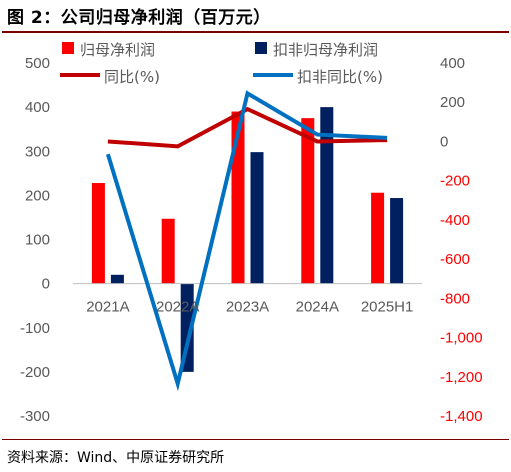 This screenshot has width=511, height=472. What do you see at coordinates (455, 298) in the screenshot?
I see `right-axis-tick: -800` at bounding box center [455, 298].